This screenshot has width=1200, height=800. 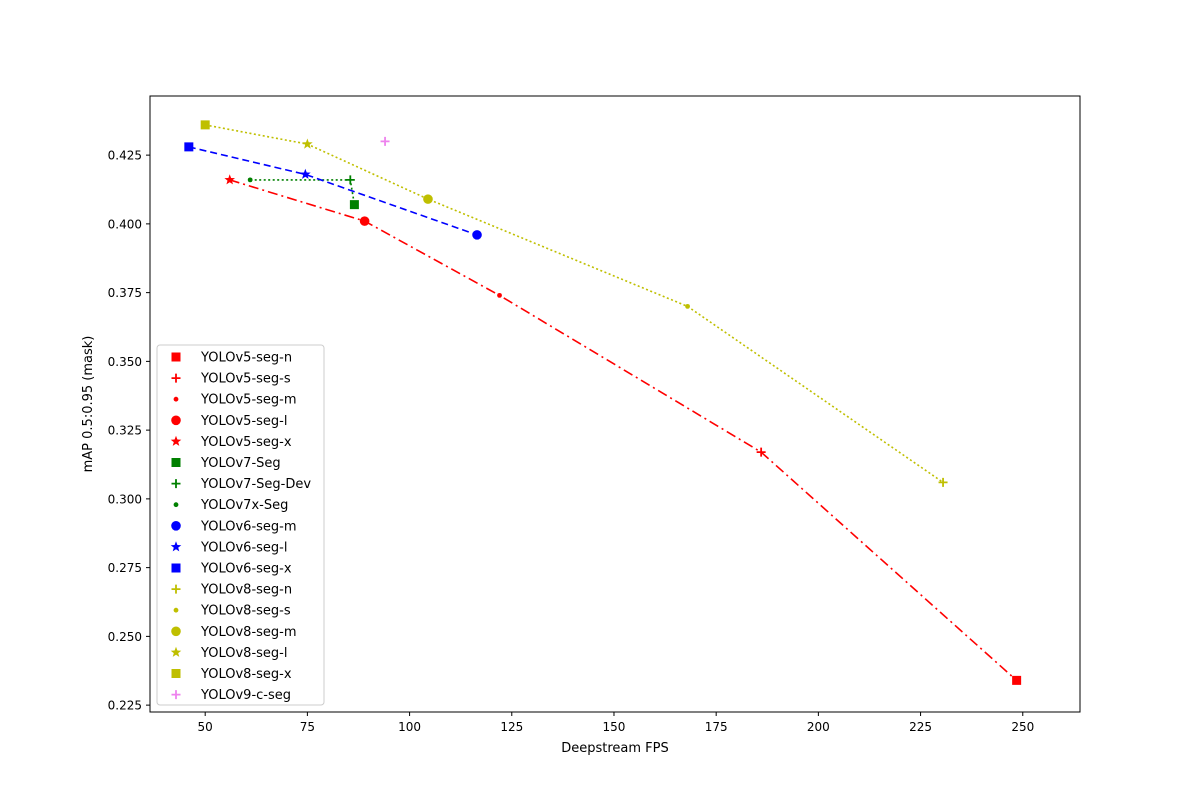 I want to click on legend-label: YOLOv8-seg-s, so click(x=245, y=611).